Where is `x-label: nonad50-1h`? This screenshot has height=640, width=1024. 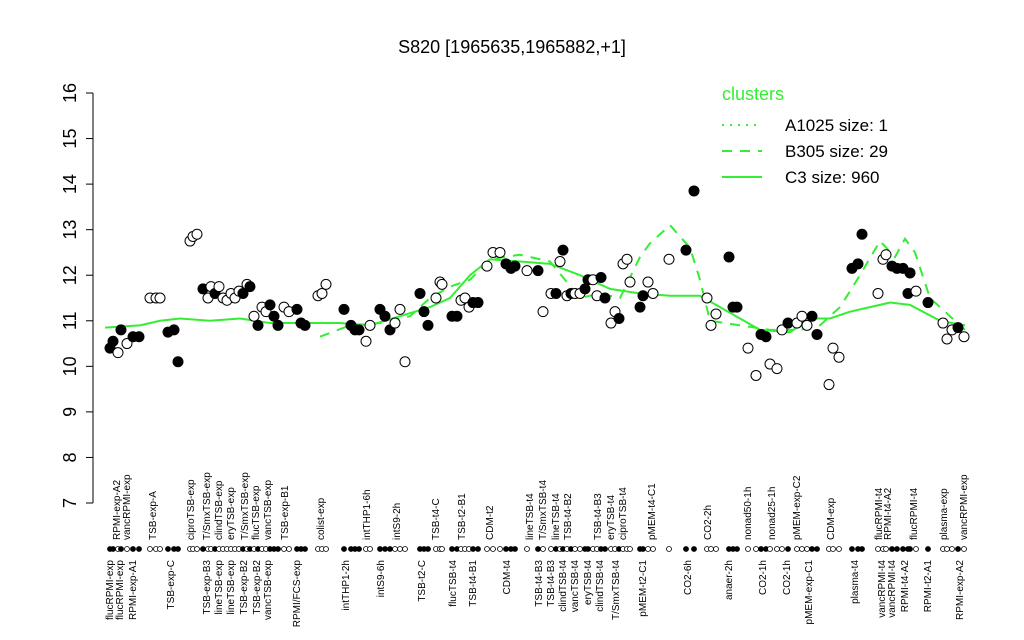 x-label: nonad50-1h is located at coordinates (748, 513).